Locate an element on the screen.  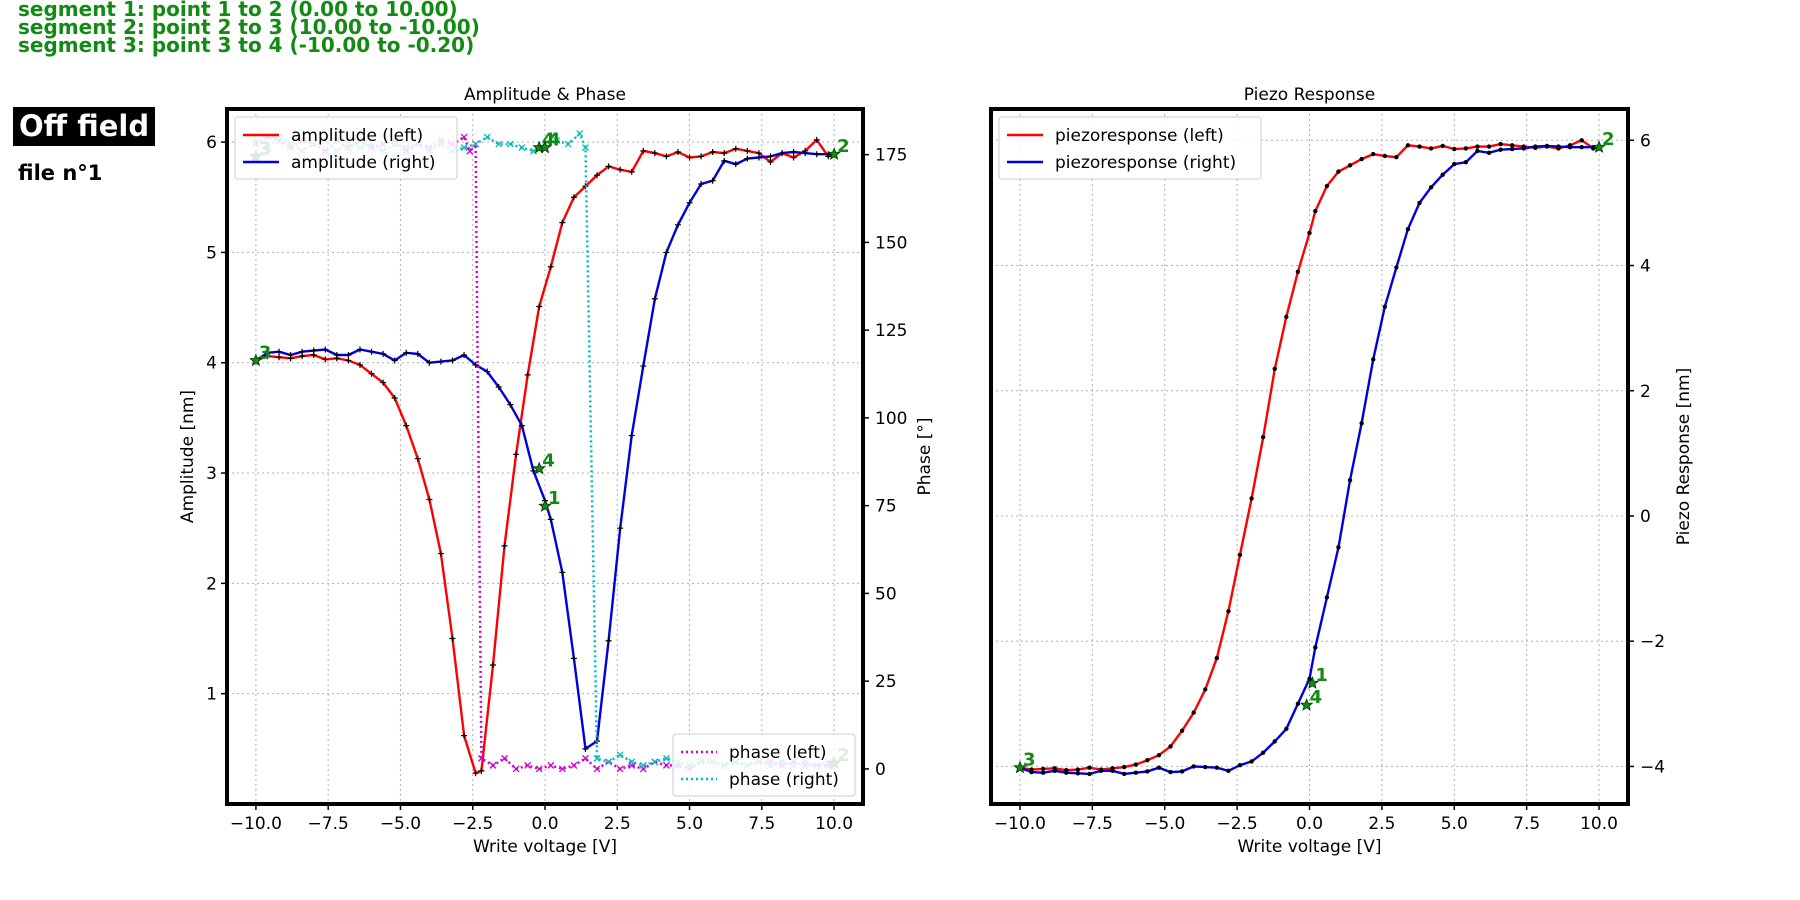
y-tick-label: 1 is located at coordinates (211, 695).